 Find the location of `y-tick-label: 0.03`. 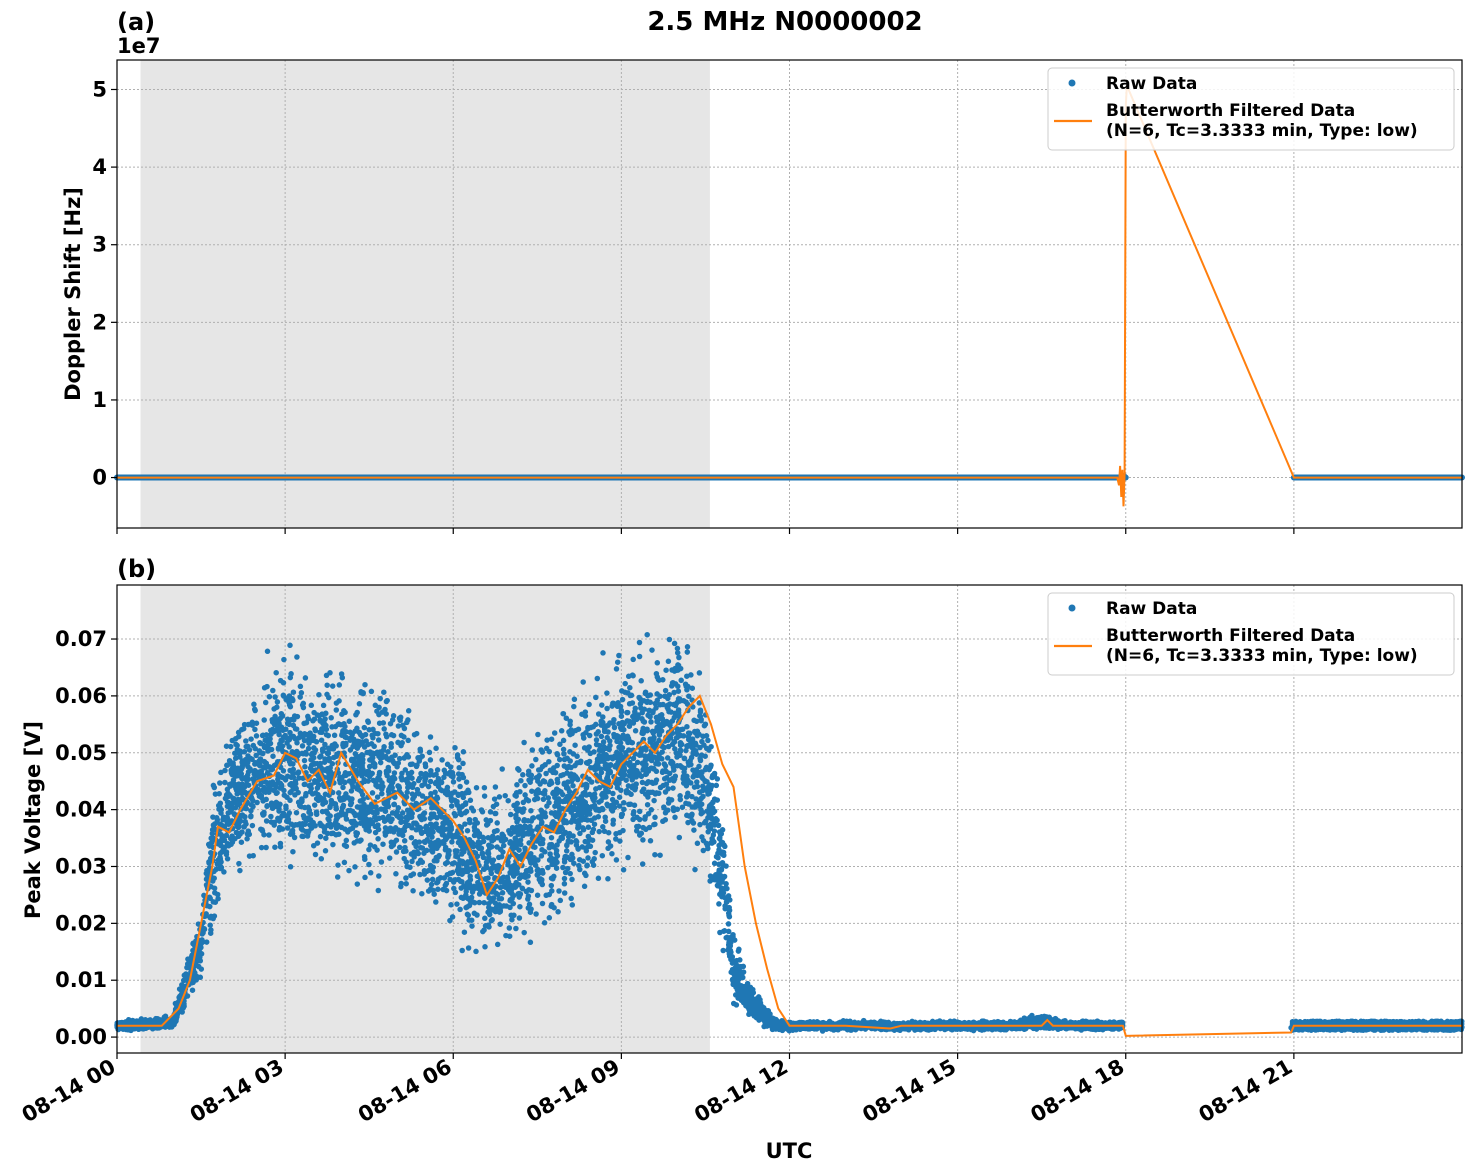

y-tick-label: 0.03 is located at coordinates (81, 866).